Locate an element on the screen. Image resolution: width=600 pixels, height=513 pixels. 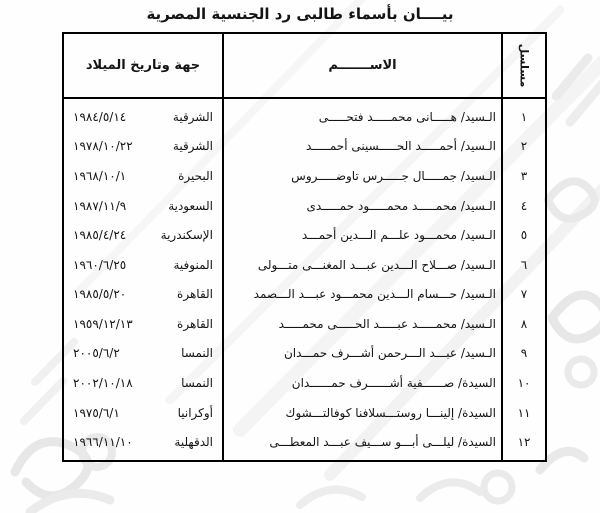
birth-date: ١٩٧٥/٦/١ is located at coordinates (96, 412).